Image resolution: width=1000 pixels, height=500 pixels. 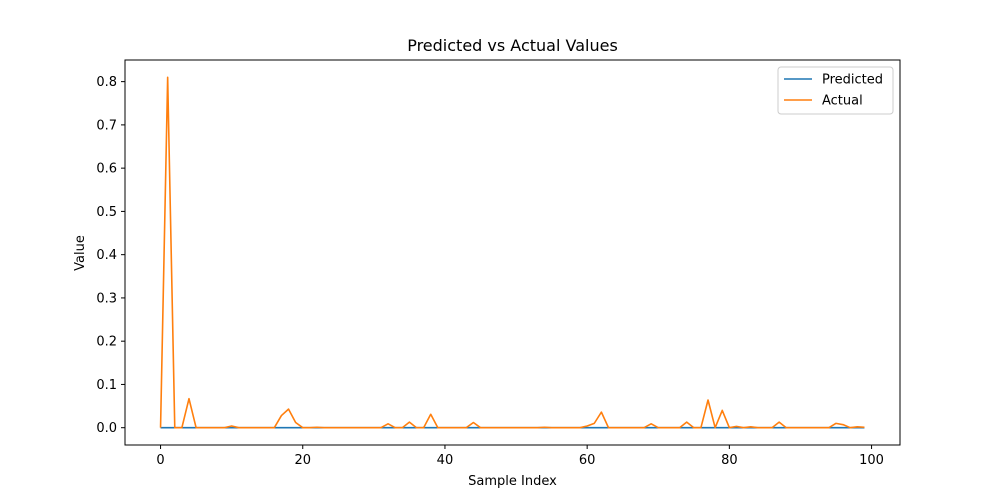 I want to click on x-axis-label: Sample Index, so click(x=512, y=481).